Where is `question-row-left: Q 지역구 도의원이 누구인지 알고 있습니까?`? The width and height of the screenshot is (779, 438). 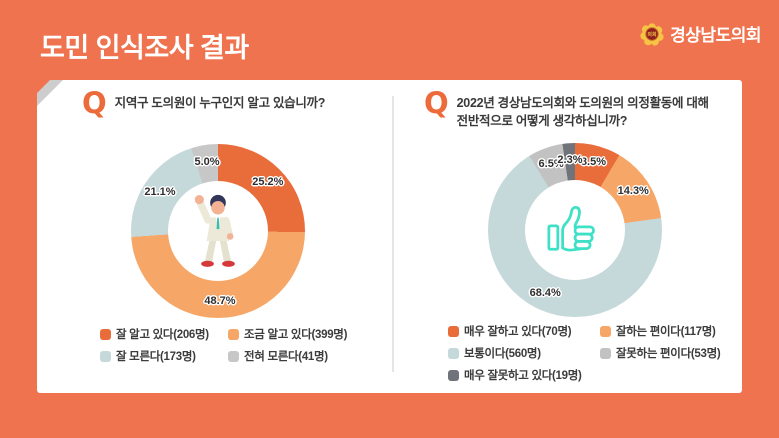
question-row-left: Q 지역구 도의원이 누구인지 알고 있습니까? is located at coordinates (227, 103).